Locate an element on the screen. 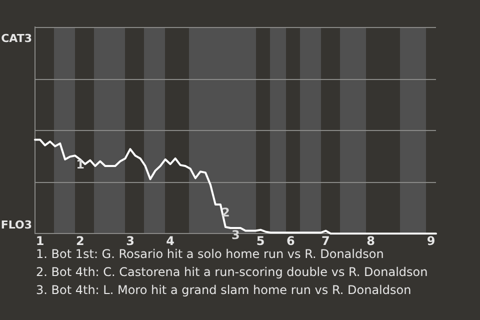  x-tick-label: 3 is located at coordinates (130, 241).